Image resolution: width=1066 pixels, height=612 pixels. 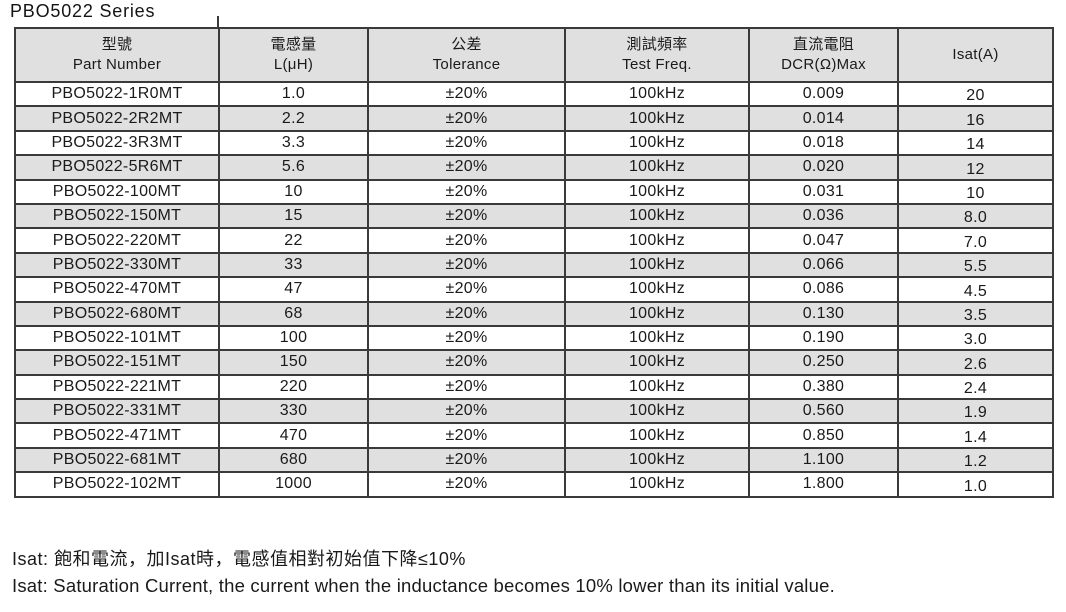 I want to click on cell-inductance: 33, so click(x=293, y=265).